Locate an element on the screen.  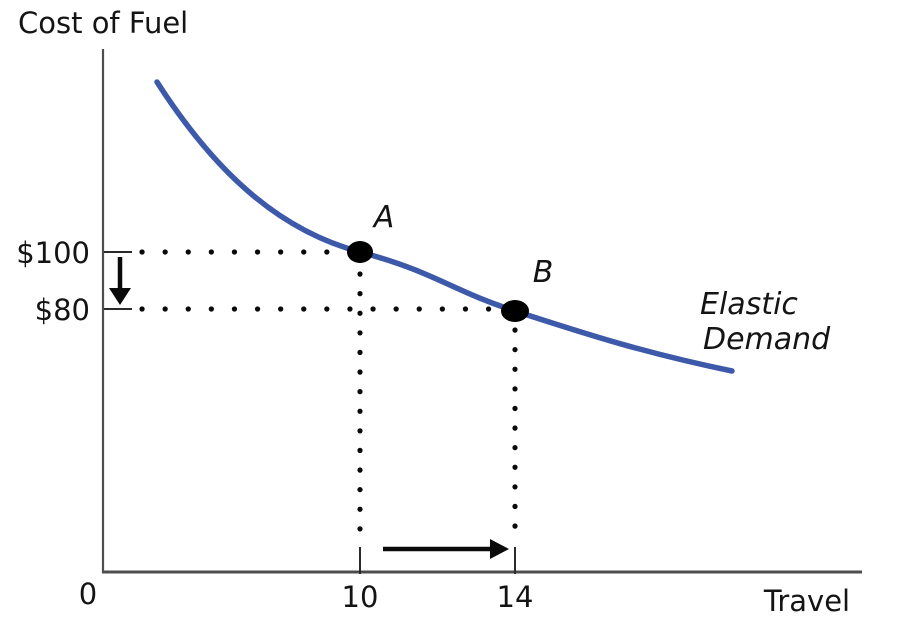
x-tick-10-label: 10 is located at coordinates (360, 597).